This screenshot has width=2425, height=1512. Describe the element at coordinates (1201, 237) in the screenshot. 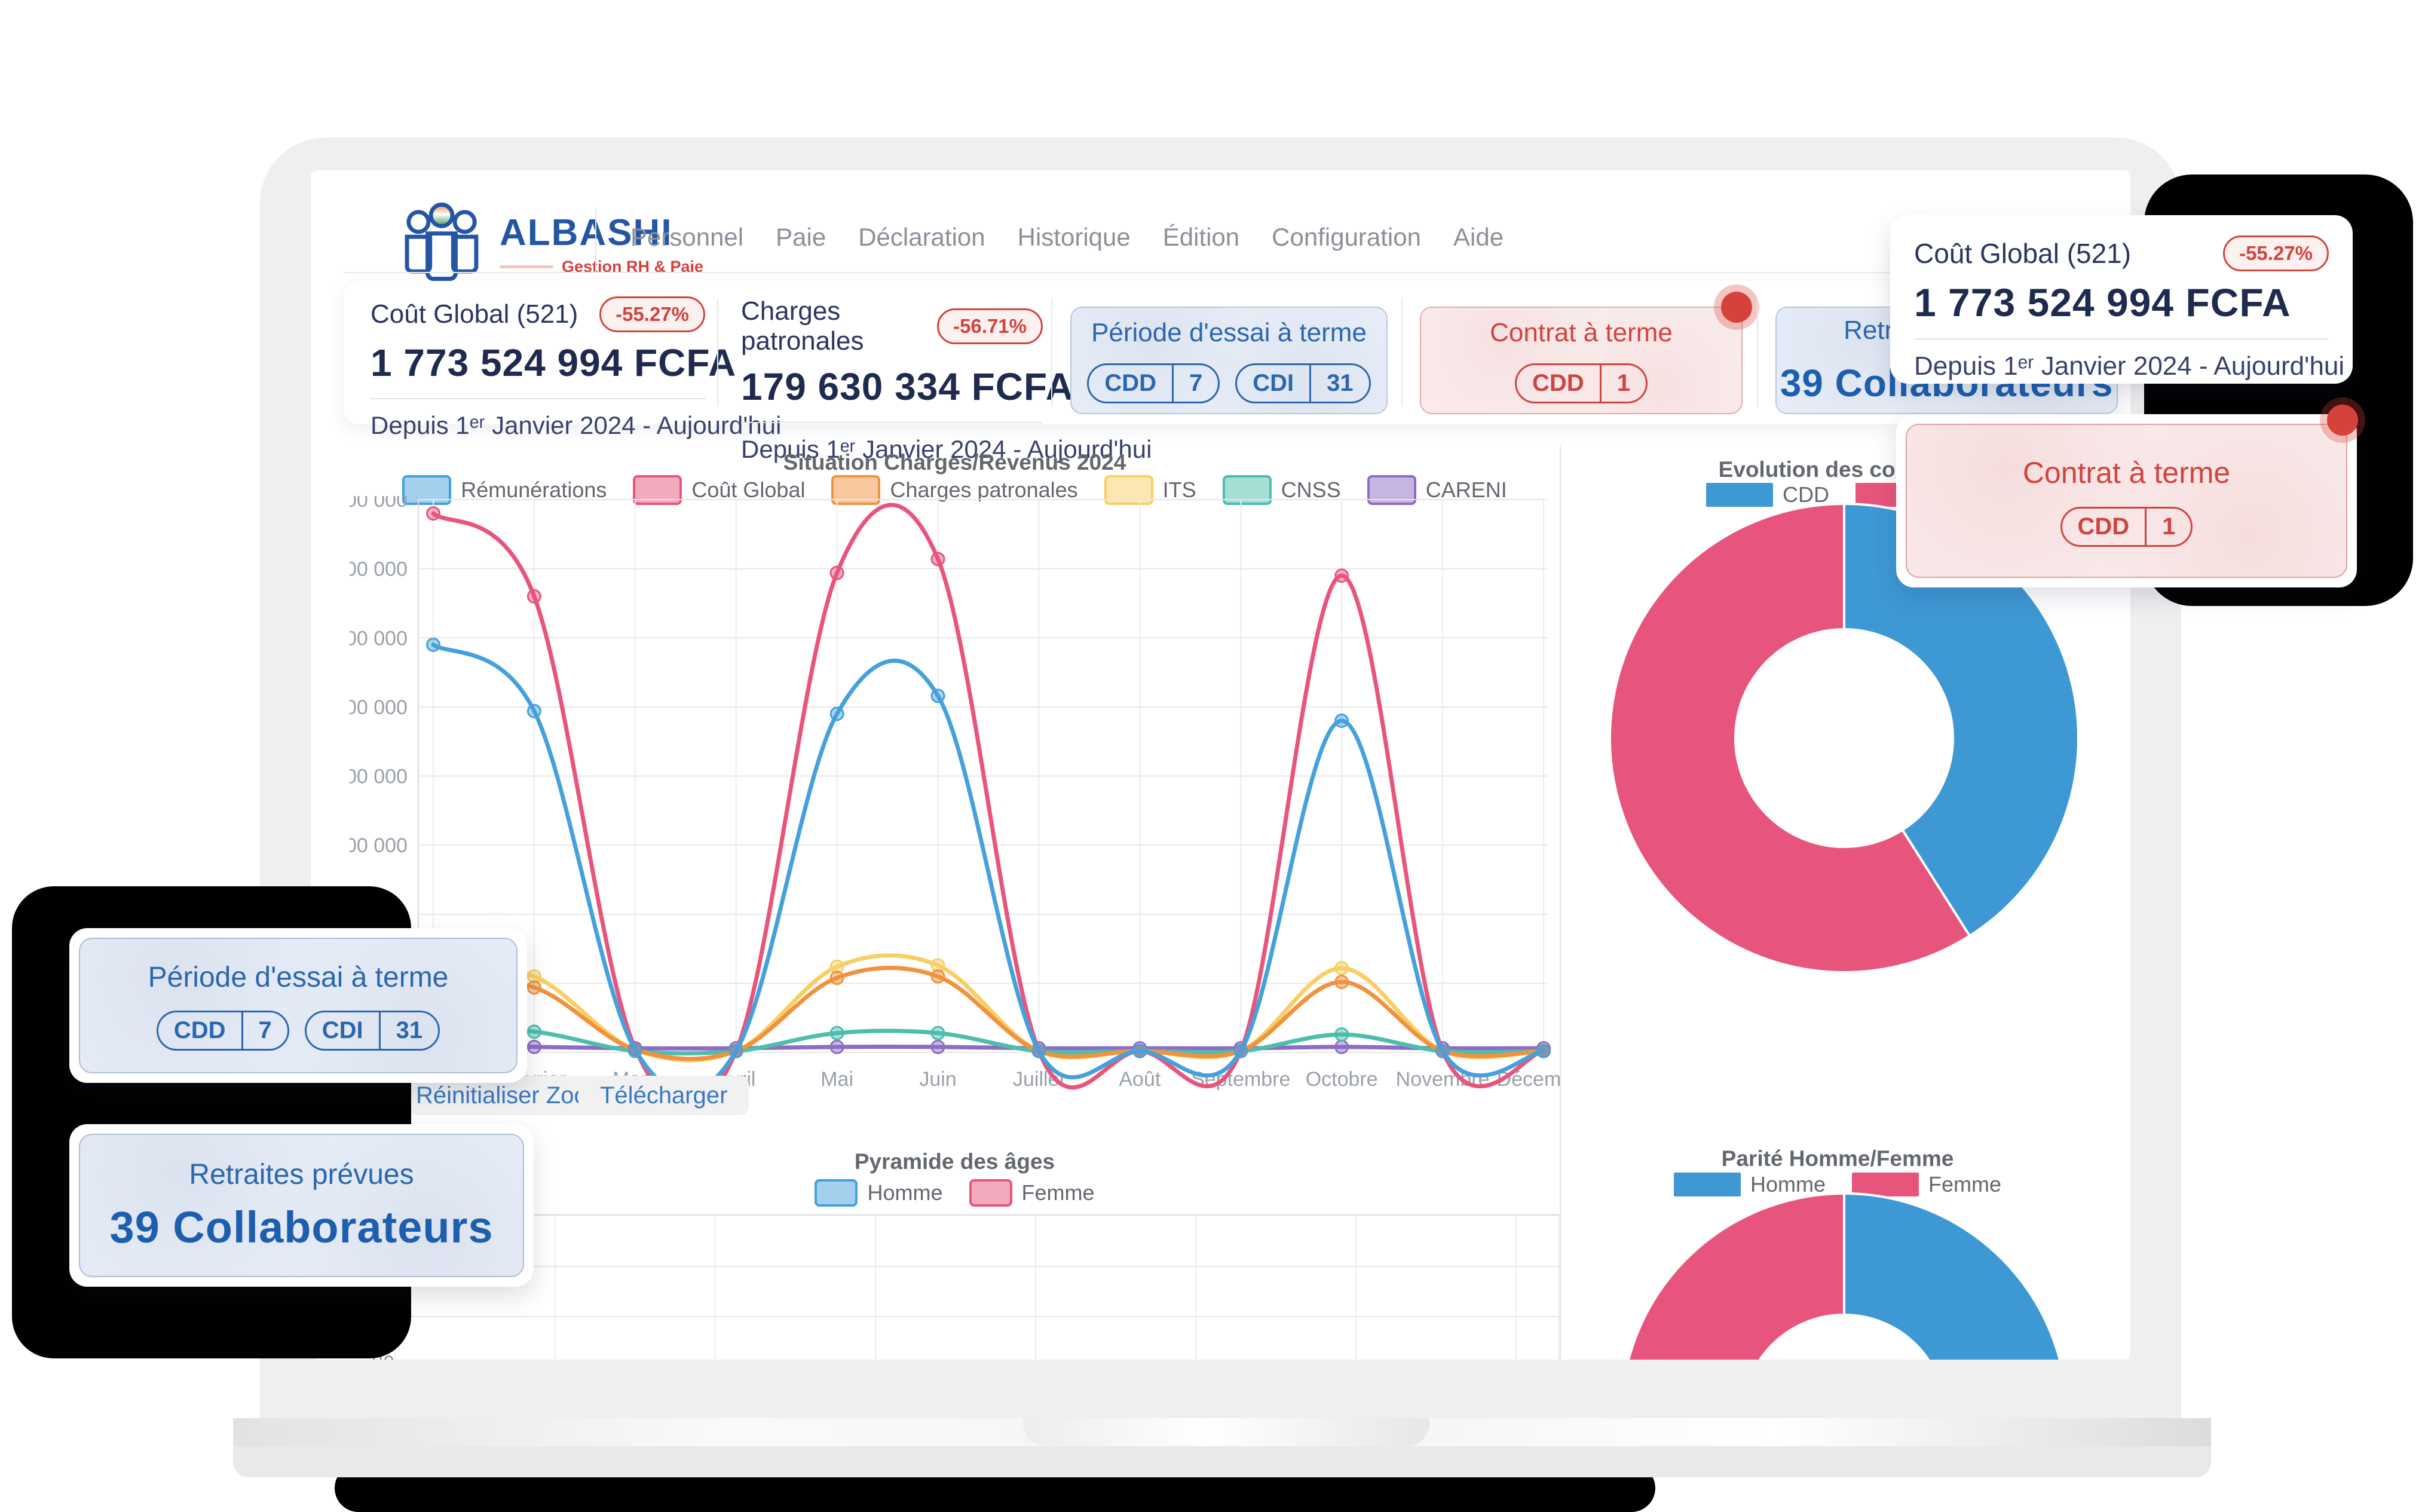

I see `nav-item-edition: Édition` at that location.